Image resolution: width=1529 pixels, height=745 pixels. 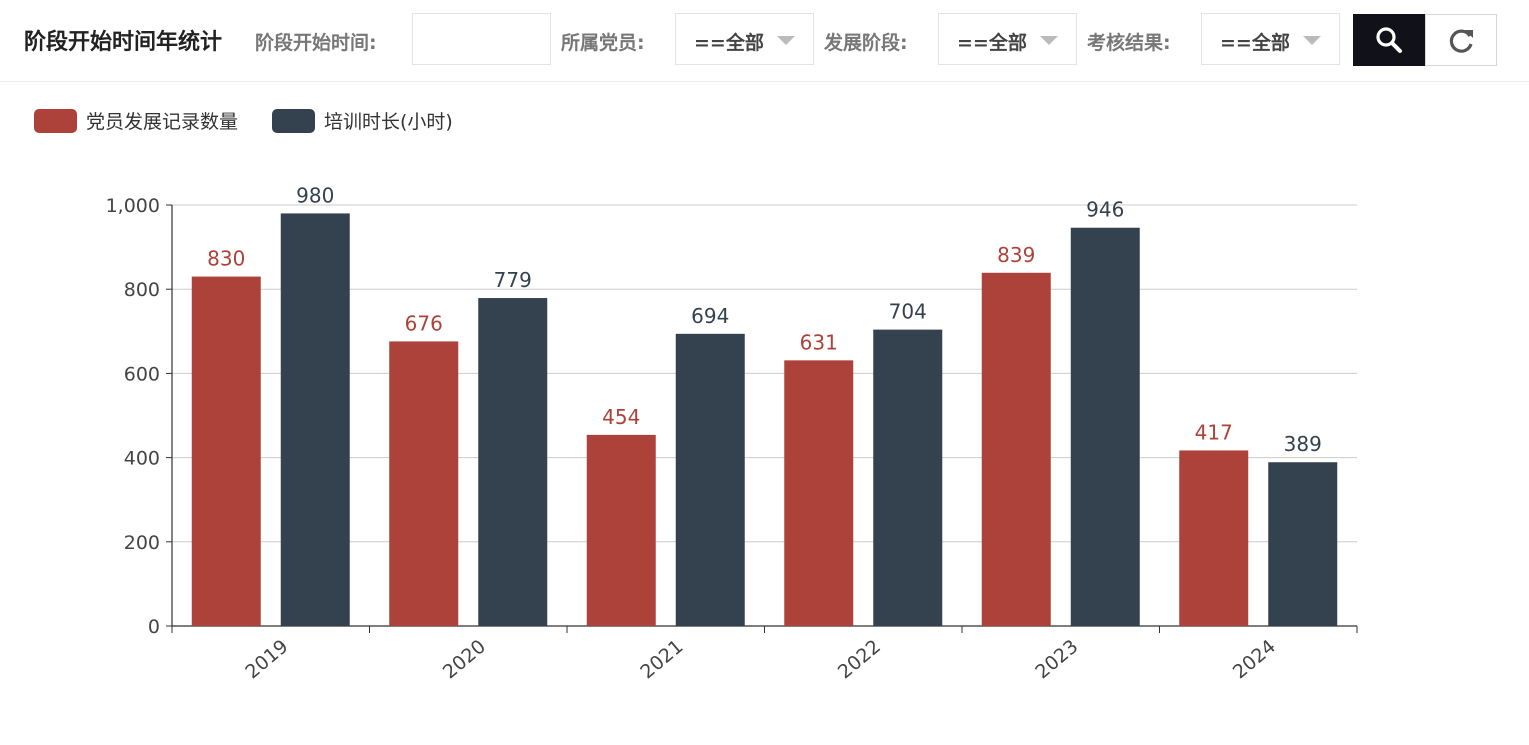 What do you see at coordinates (154, 627) in the screenshot?
I see `y-tick-label: 0` at bounding box center [154, 627].